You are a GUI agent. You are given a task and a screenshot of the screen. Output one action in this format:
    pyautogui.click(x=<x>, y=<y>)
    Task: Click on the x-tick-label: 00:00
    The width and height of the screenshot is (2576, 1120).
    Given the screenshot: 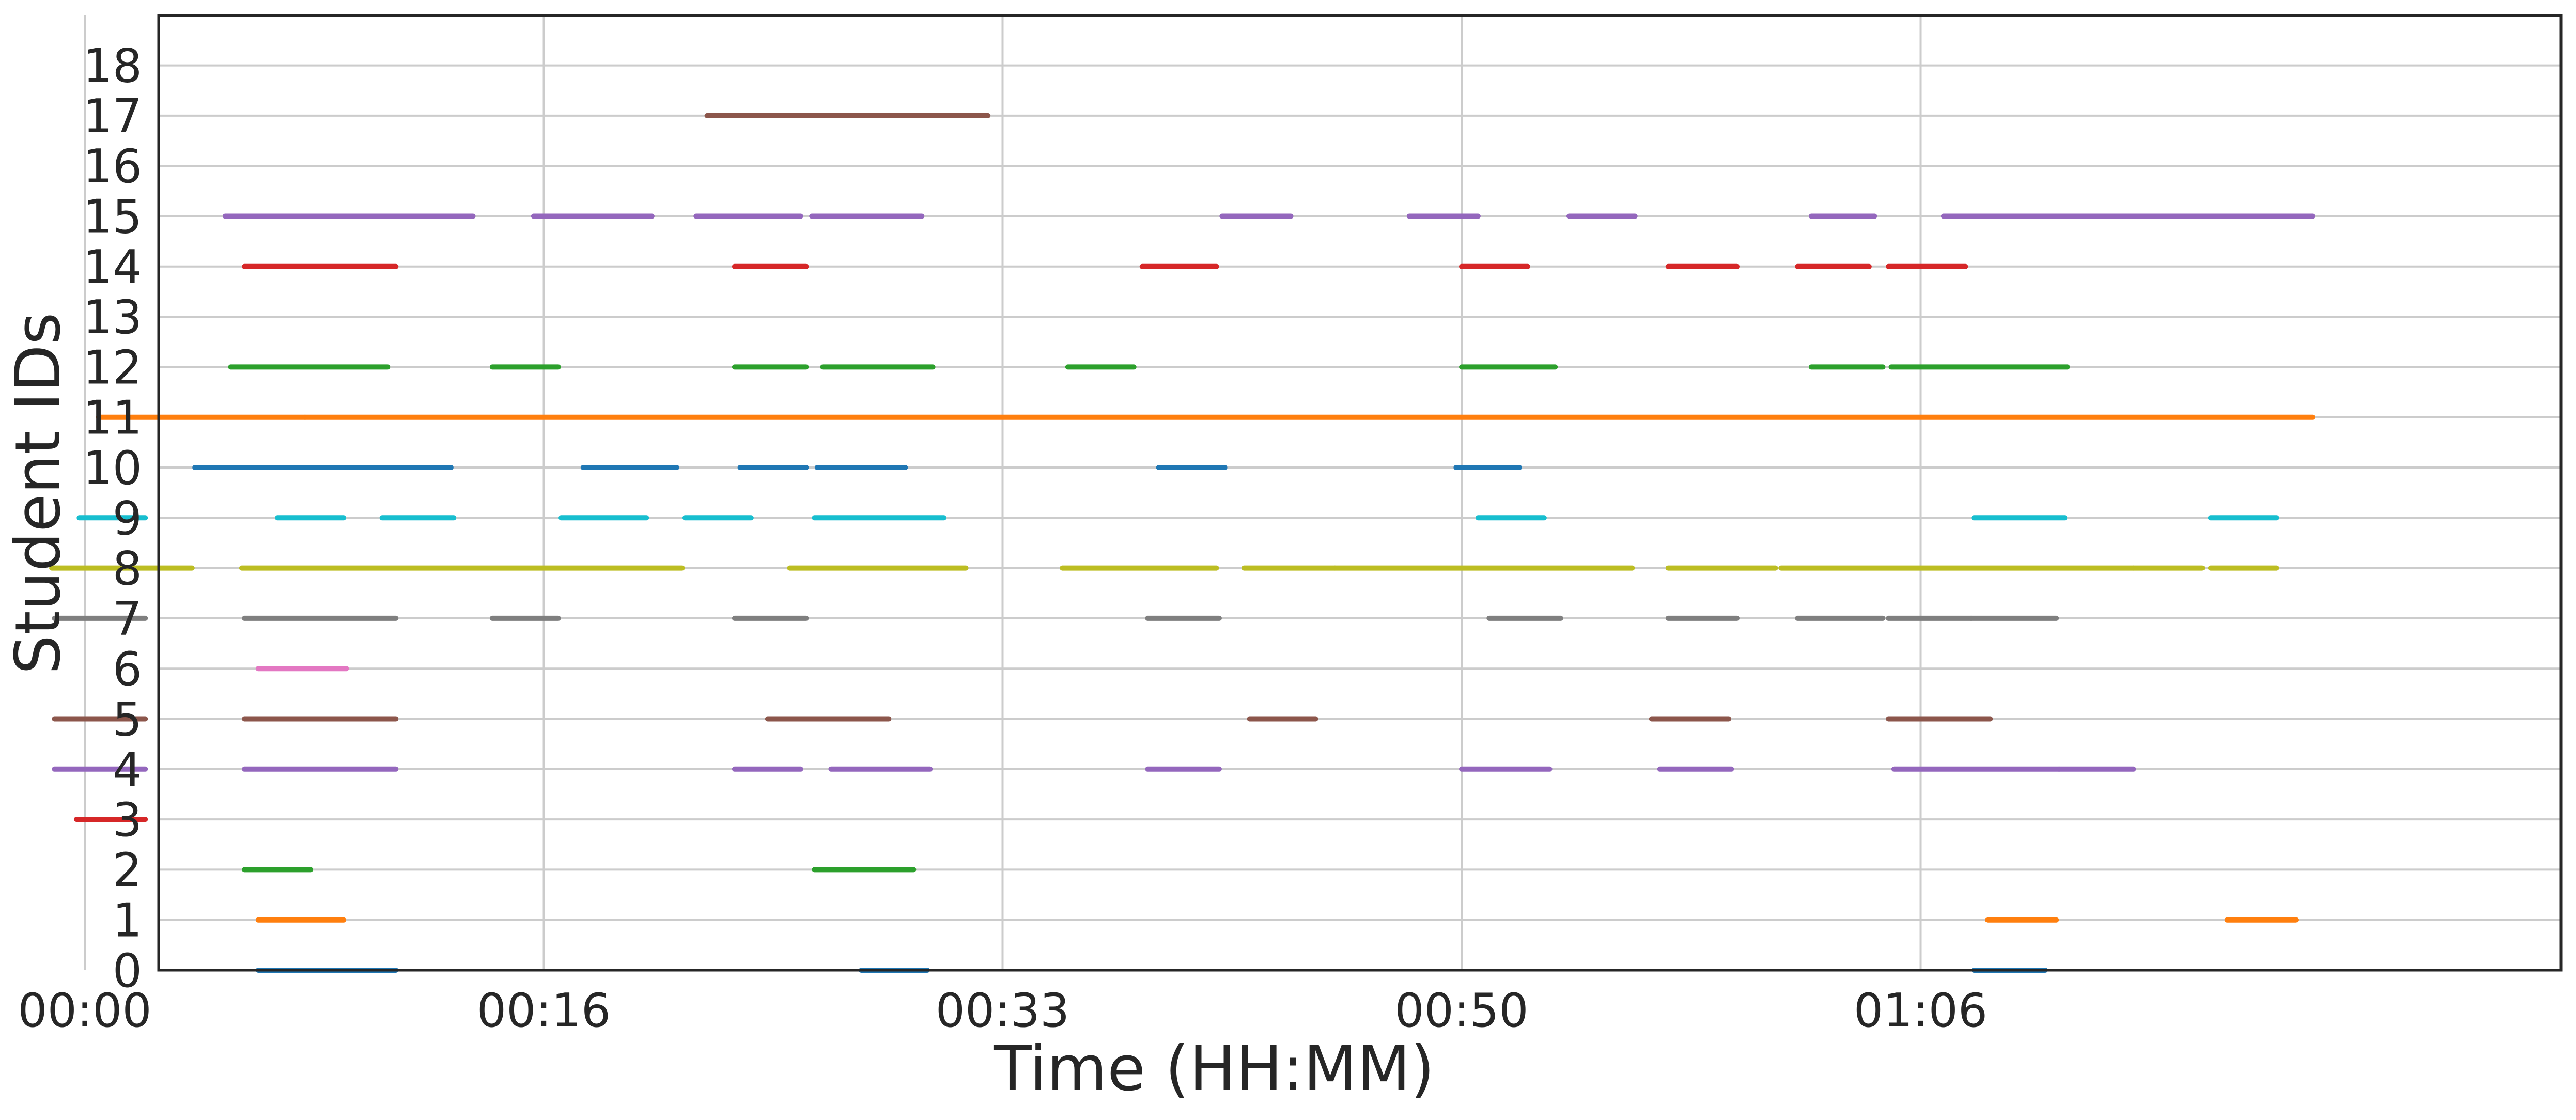 What is the action you would take?
    pyautogui.click(x=84, y=1011)
    